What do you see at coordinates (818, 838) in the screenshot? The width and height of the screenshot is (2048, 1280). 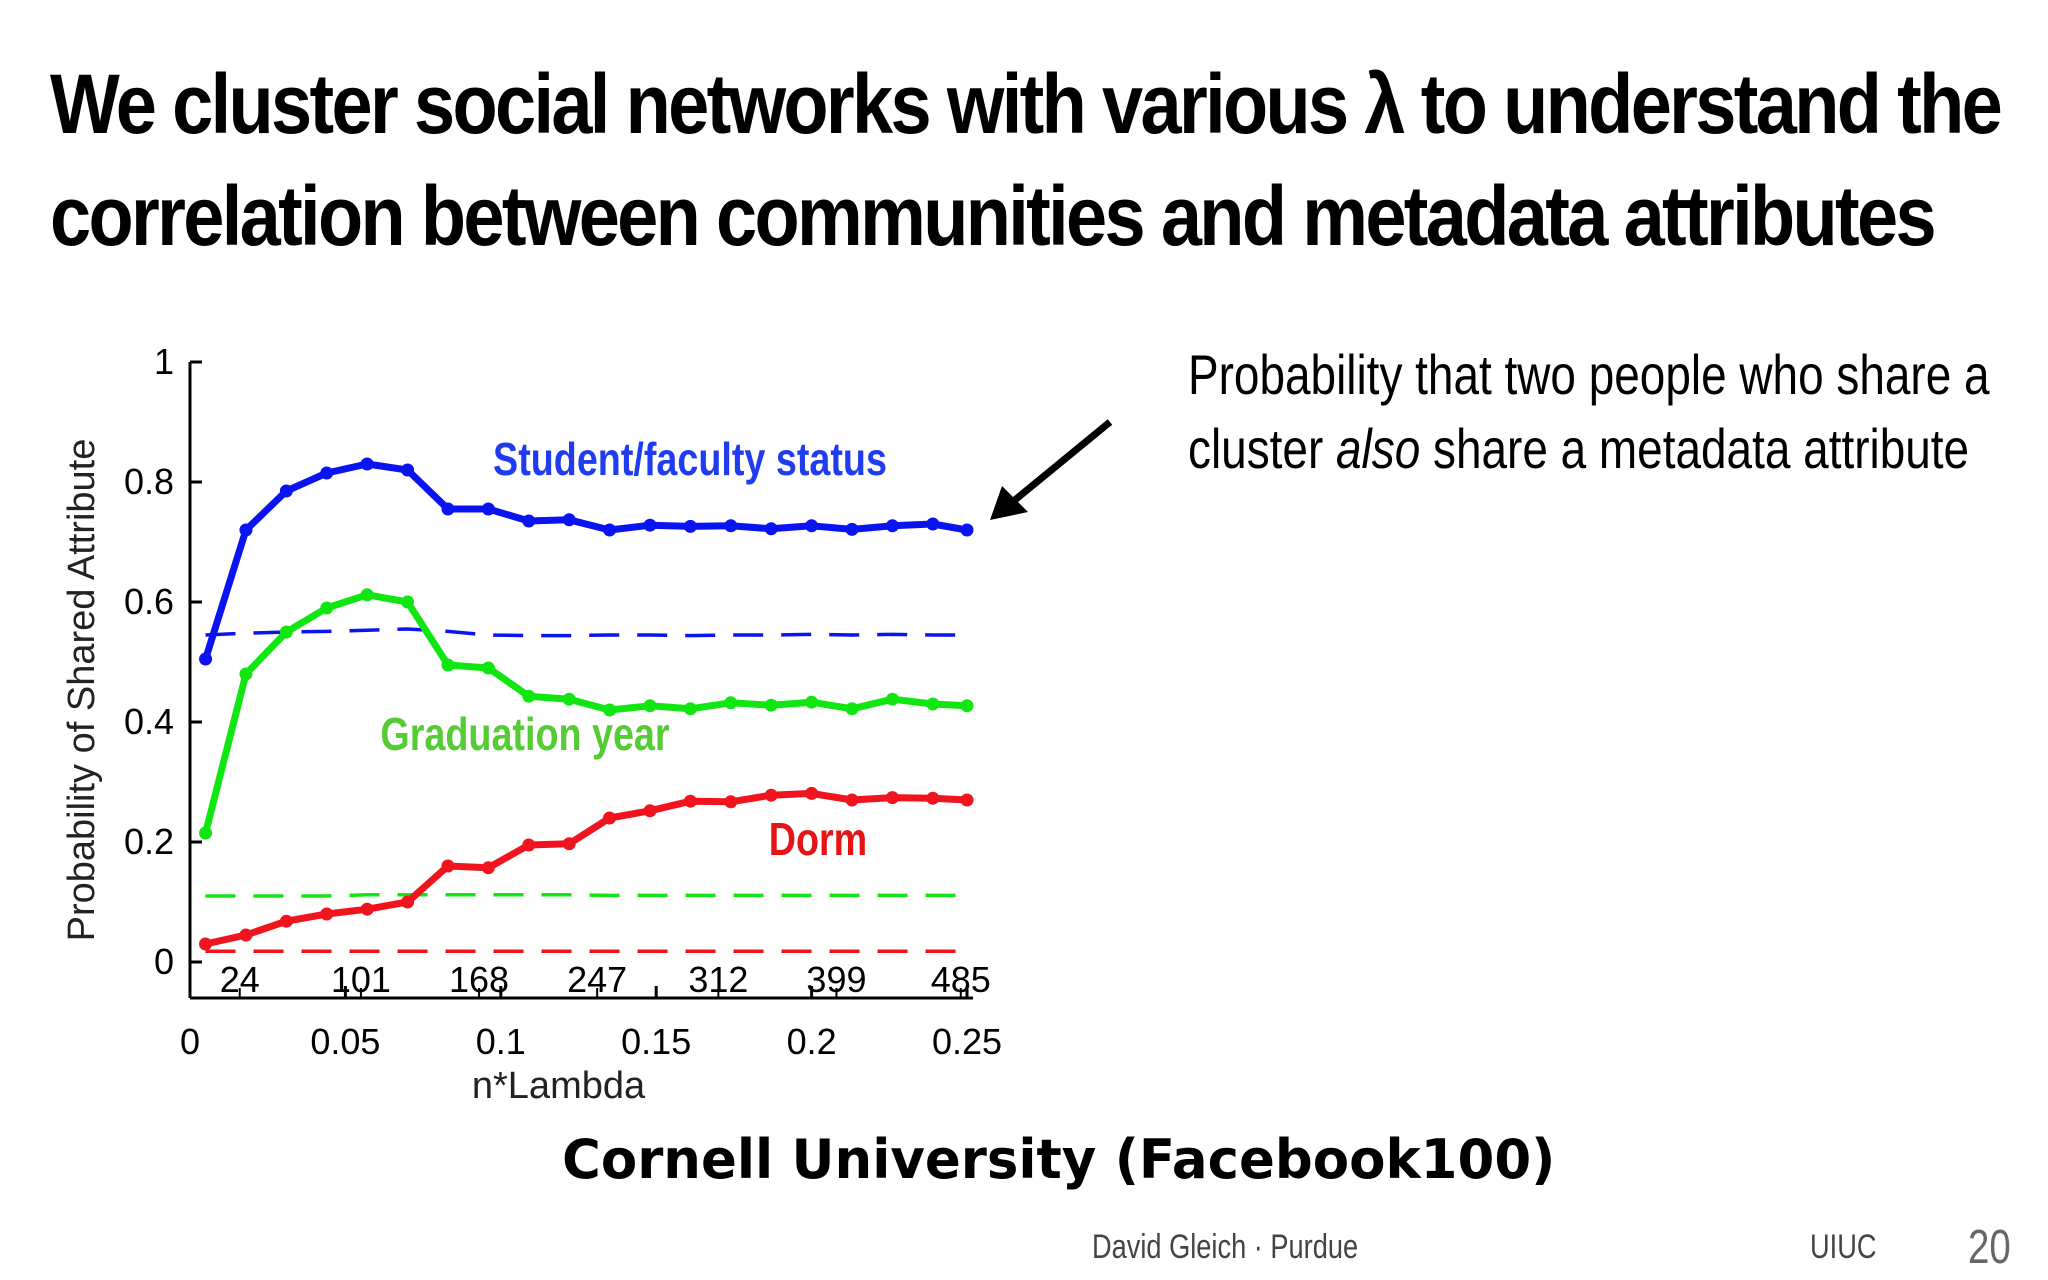 I see `series-label: Dorm` at bounding box center [818, 838].